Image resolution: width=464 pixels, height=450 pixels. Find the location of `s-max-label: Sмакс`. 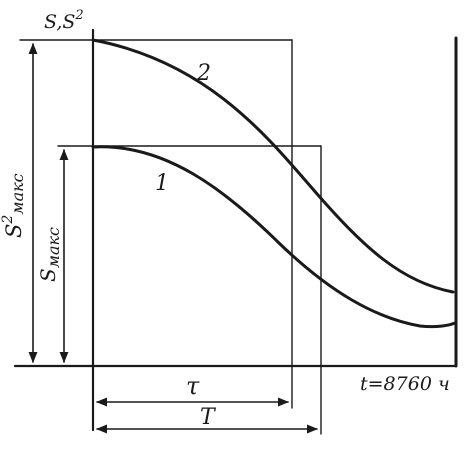

s-max-label: Sмакс is located at coordinates (49, 254).